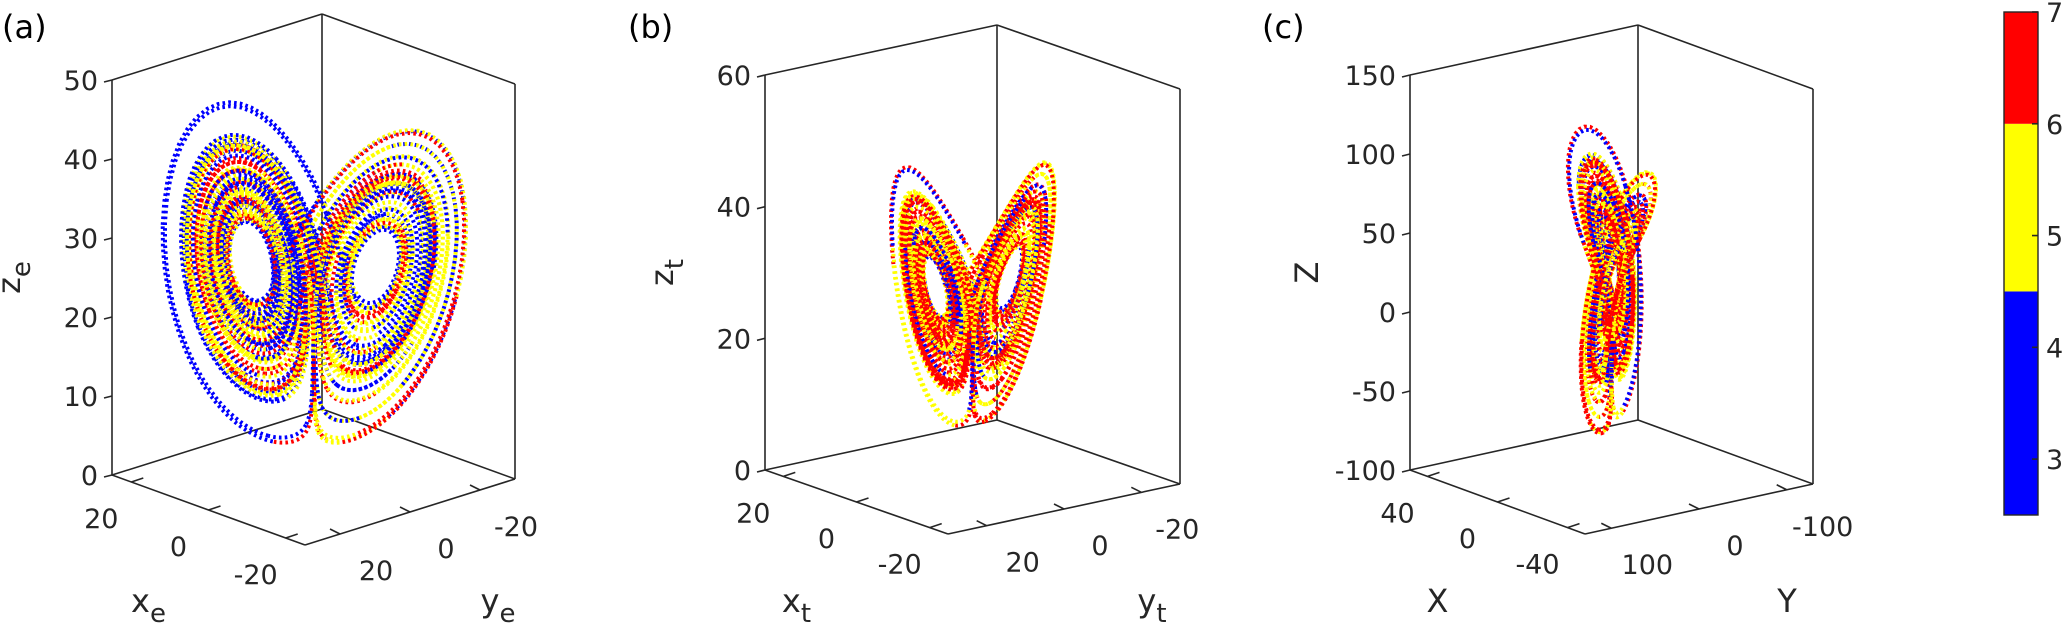  What do you see at coordinates (1151, 605) in the screenshot?
I see `y-axis-label: yt` at bounding box center [1151, 605].